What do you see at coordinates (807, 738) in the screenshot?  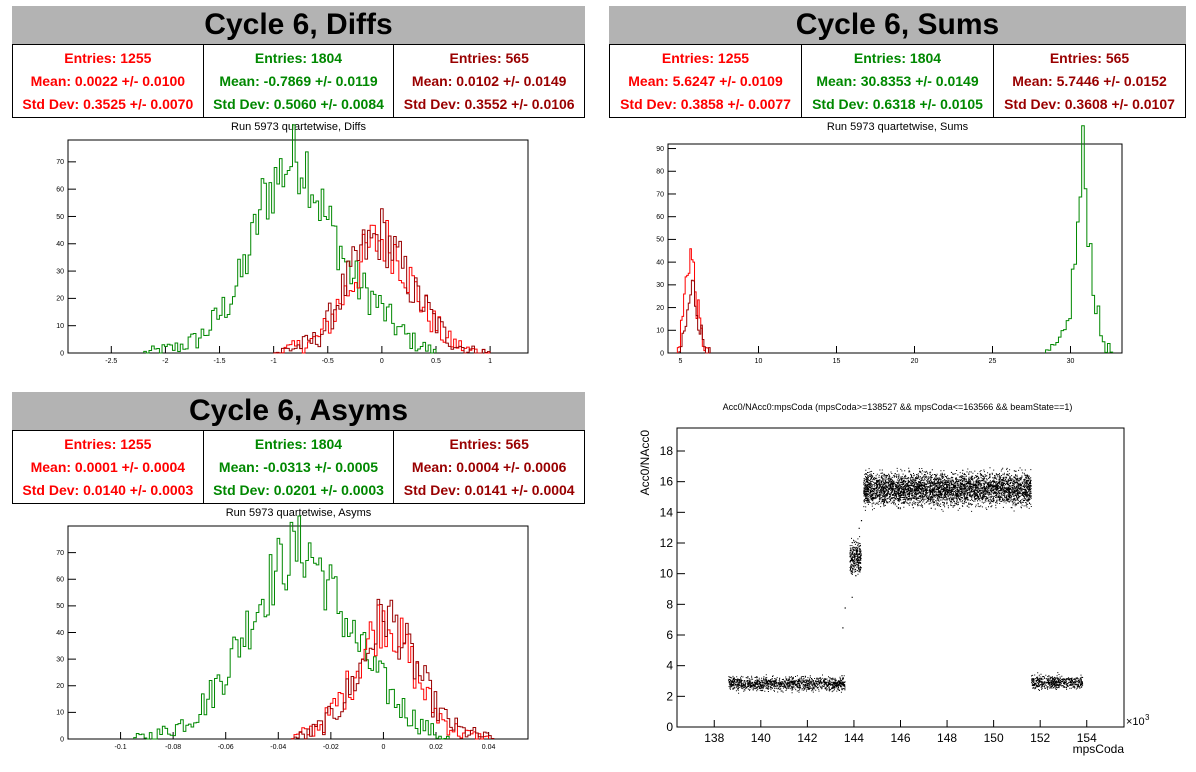 I see `x-tick-label: 142` at bounding box center [807, 738].